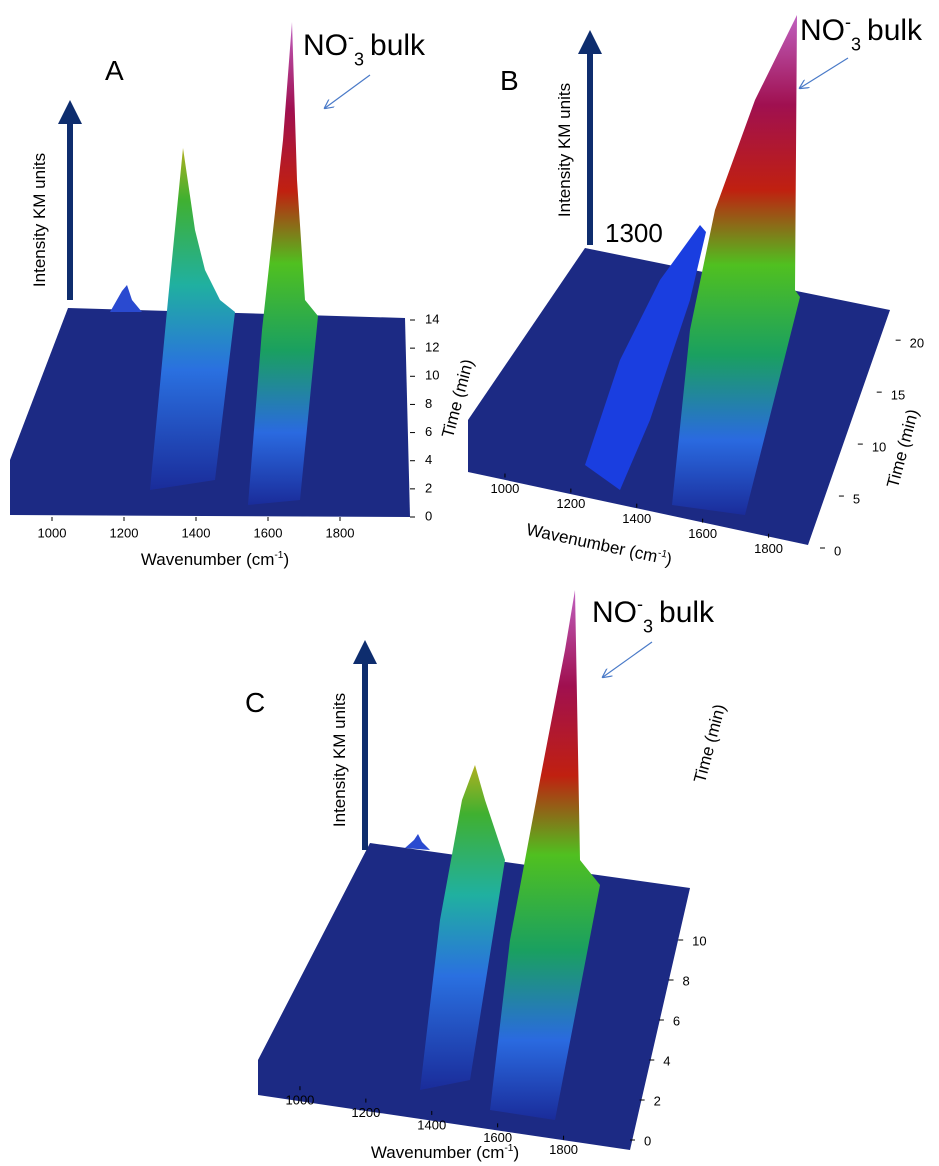 This screenshot has width=939, height=1166. I want to click on panel-label: A, so click(114, 70).